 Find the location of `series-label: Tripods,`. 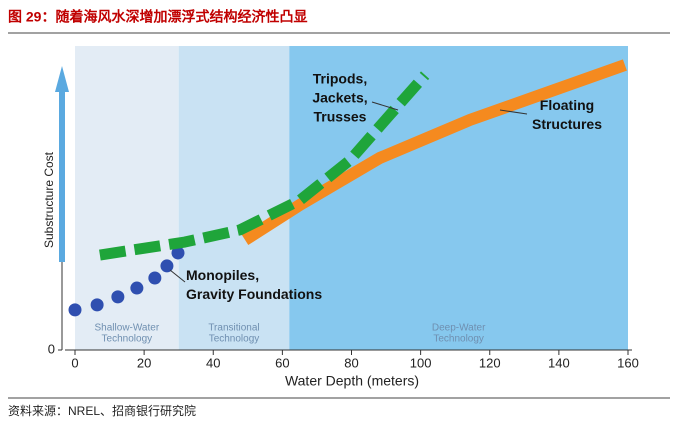

series-label: Tripods, is located at coordinates (340, 79).